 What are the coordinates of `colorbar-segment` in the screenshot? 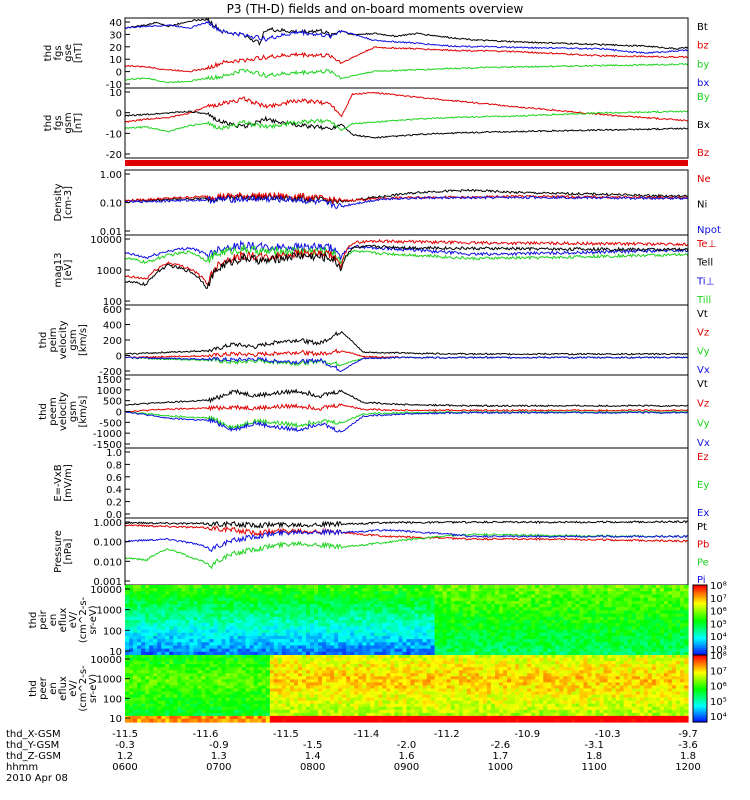 It's located at (700, 628).